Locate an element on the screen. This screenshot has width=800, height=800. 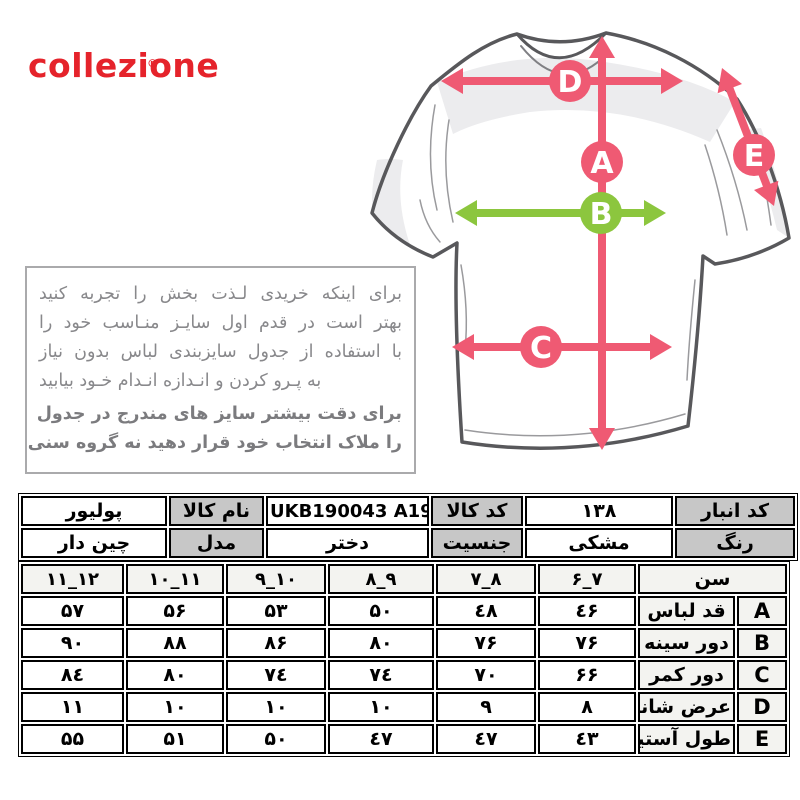
measure-row-b: B دور سینه ۷۶ ۷۶ ۸۰ ۸۶ ۸۸ ۹۰ is located at coordinates (404, 643).